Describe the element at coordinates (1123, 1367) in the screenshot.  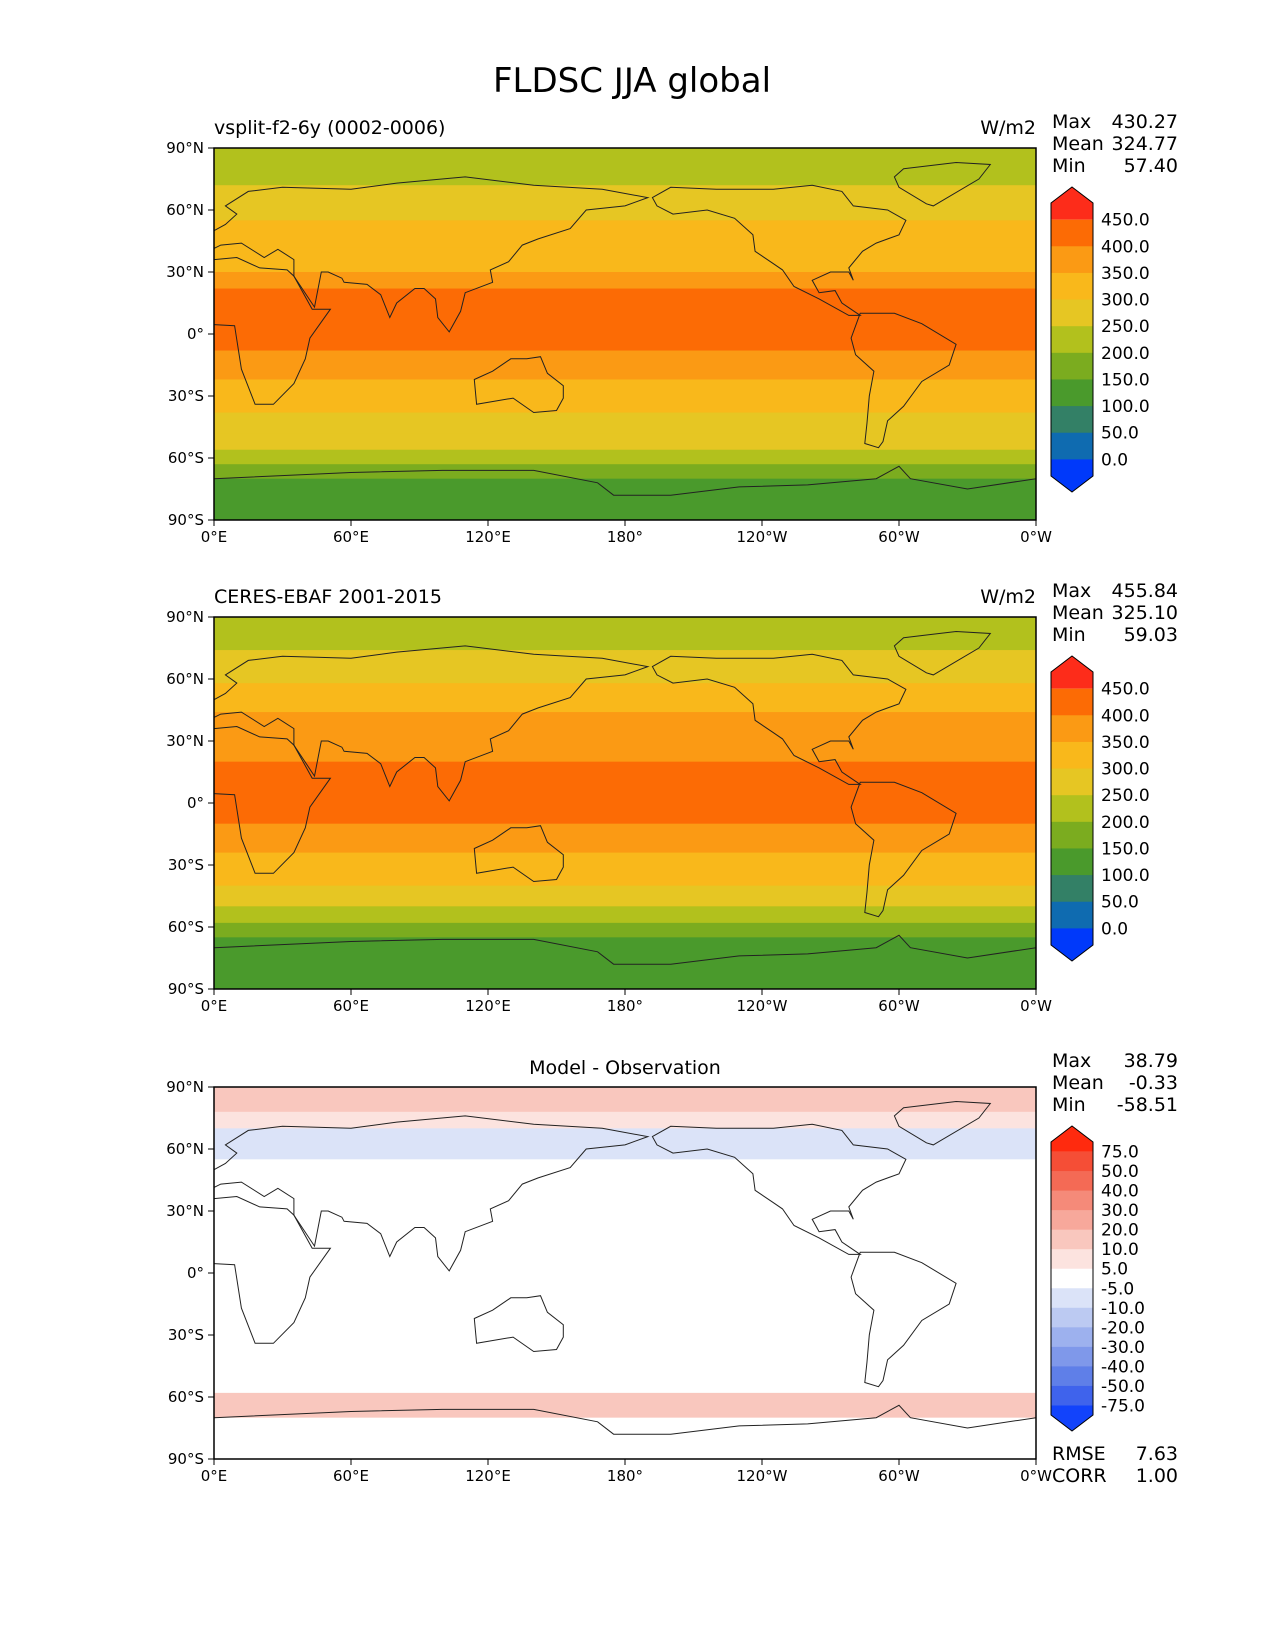
I see `colorbar-tick-label: -40.0` at that location.